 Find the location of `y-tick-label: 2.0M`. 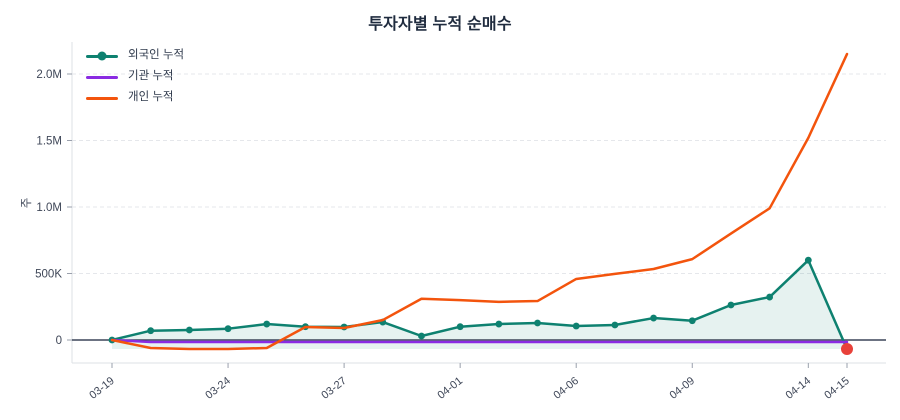

y-tick-label: 2.0M is located at coordinates (49, 75).